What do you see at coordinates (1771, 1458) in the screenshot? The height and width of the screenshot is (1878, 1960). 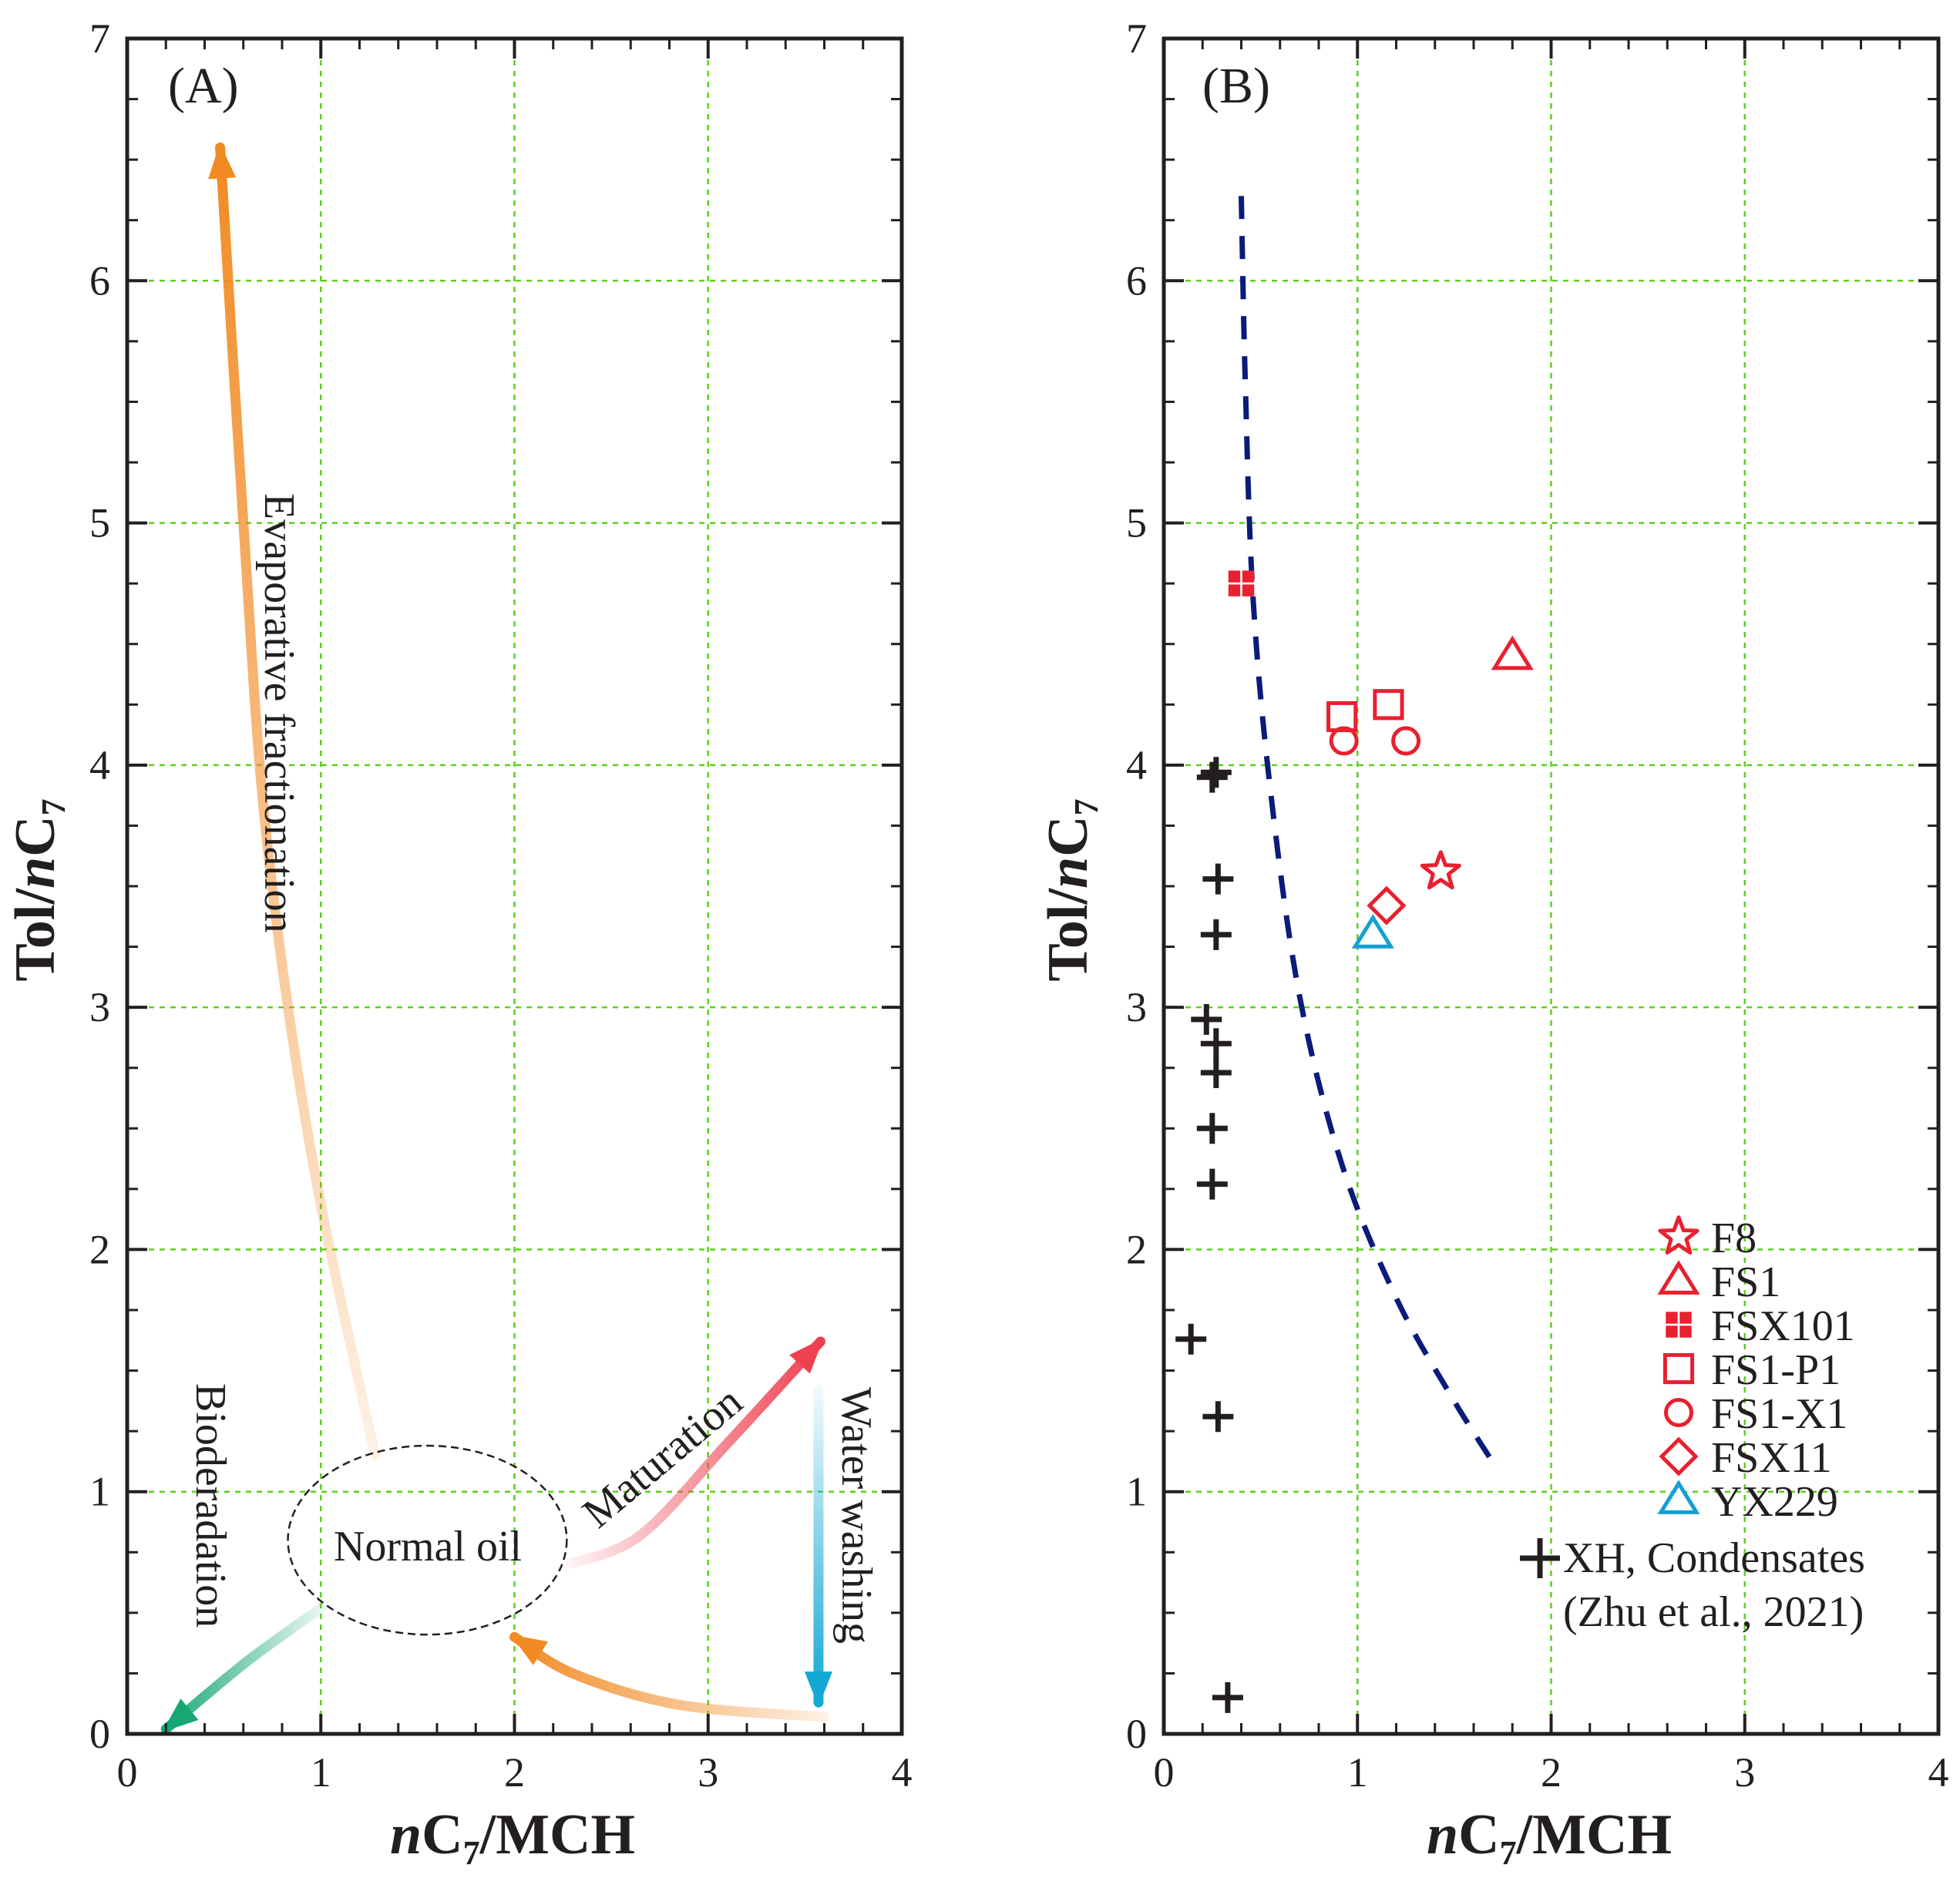 I see `legend-label-fsx11: FSX11` at bounding box center [1771, 1458].